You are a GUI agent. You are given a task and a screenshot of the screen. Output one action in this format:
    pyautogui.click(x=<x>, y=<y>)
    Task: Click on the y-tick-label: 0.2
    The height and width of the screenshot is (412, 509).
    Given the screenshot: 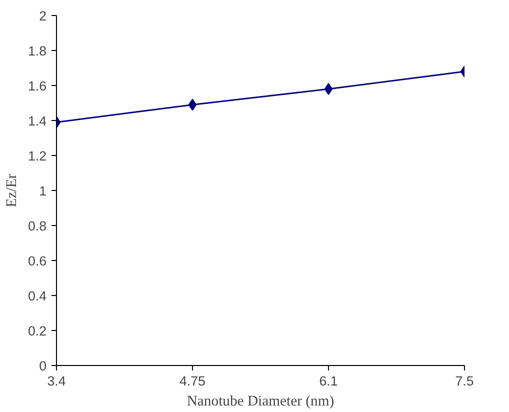 What is the action you would take?
    pyautogui.click(x=37, y=331)
    